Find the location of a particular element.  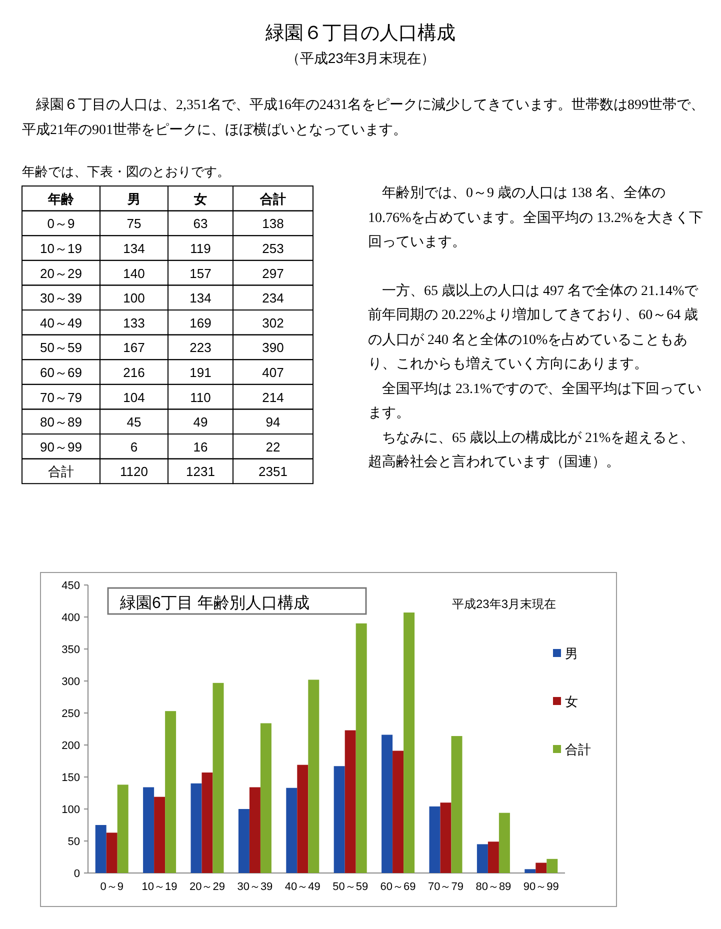

x-tick-label: 40～49 is located at coordinates (302, 887).